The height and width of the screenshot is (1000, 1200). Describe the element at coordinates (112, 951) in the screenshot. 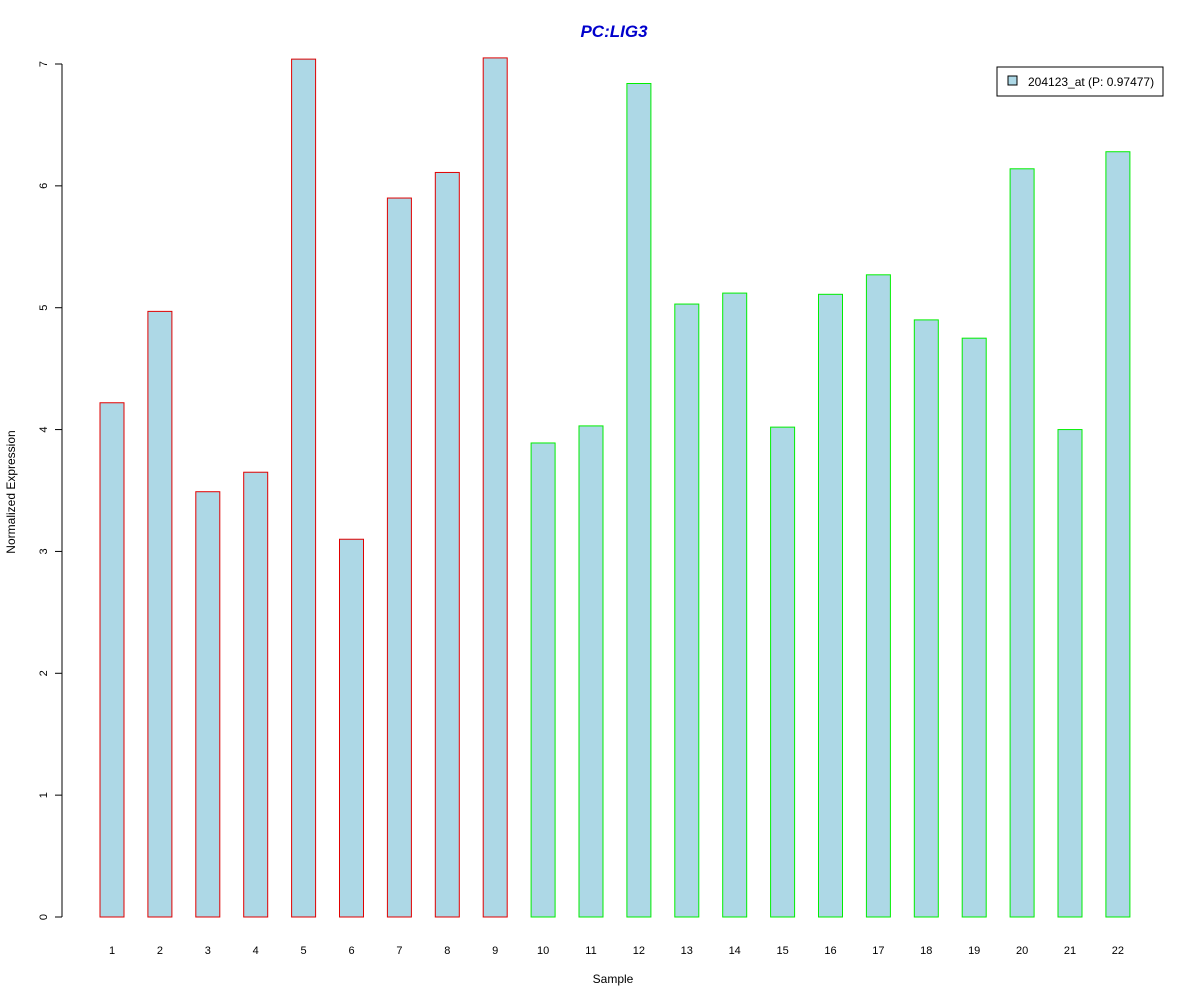

I see `x-tick-label: 1` at that location.